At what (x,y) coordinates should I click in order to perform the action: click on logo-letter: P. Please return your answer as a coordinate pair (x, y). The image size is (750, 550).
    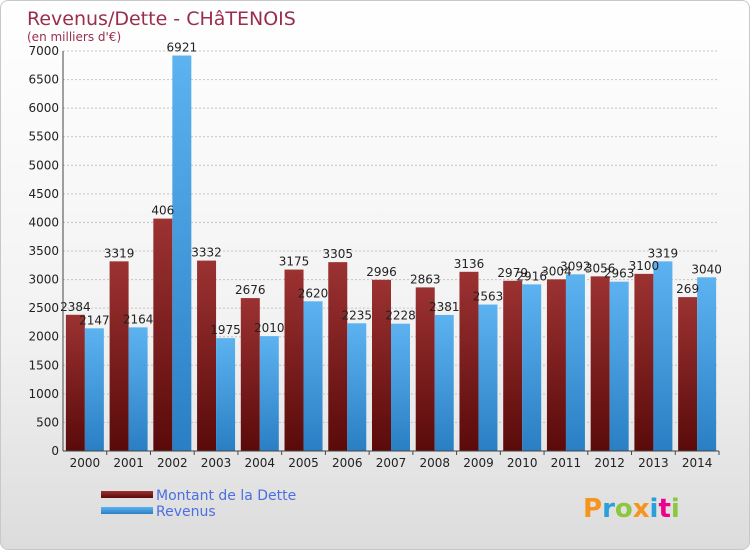
    Looking at the image, I should click on (592, 509).